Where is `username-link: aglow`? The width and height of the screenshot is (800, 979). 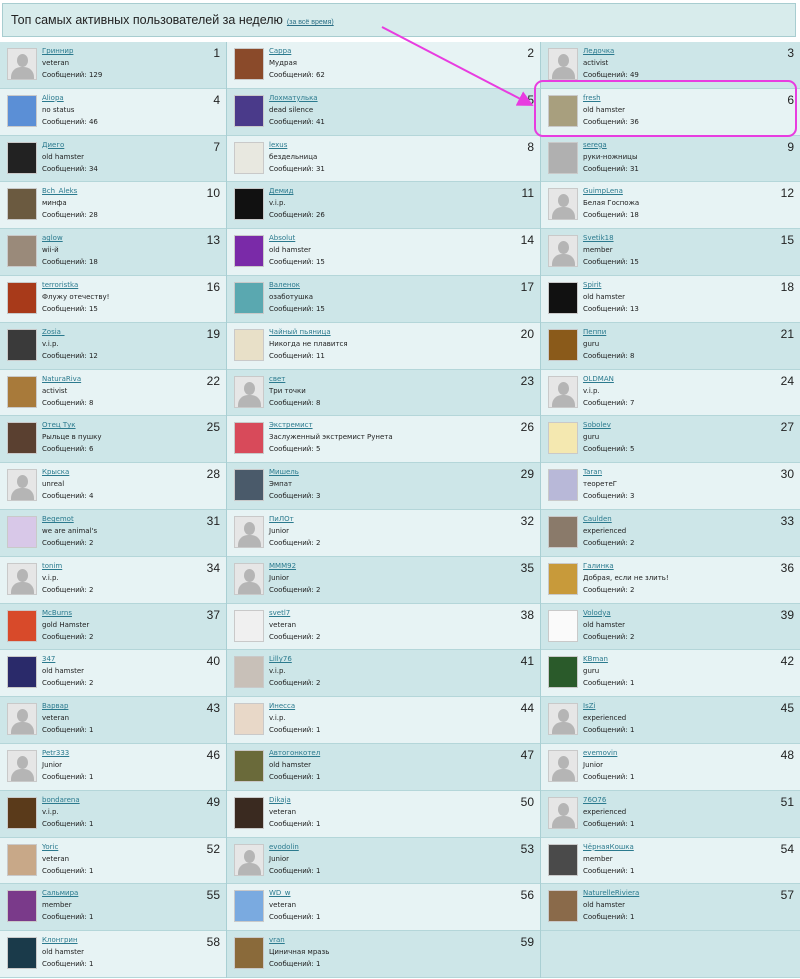 username-link: aglow is located at coordinates (52, 238).